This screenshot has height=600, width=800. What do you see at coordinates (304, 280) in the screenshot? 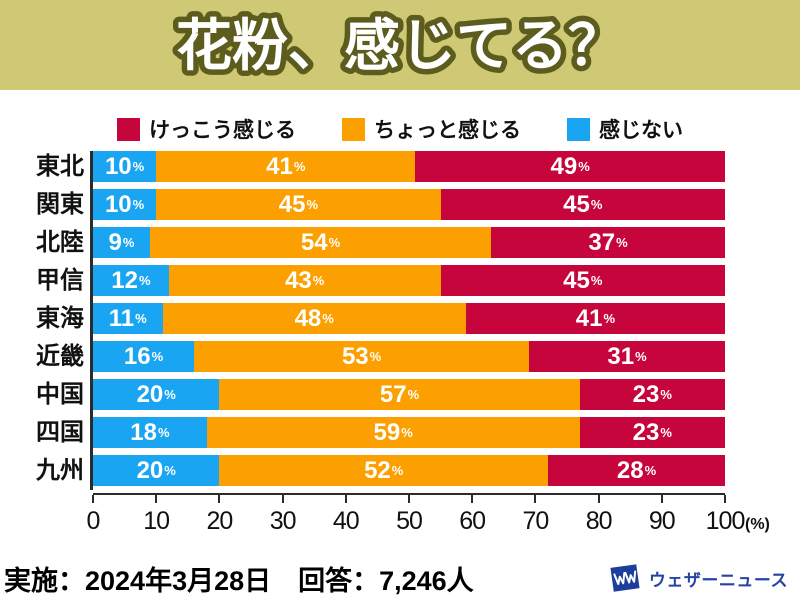
I see `bar-segment: 43%` at bounding box center [304, 280].